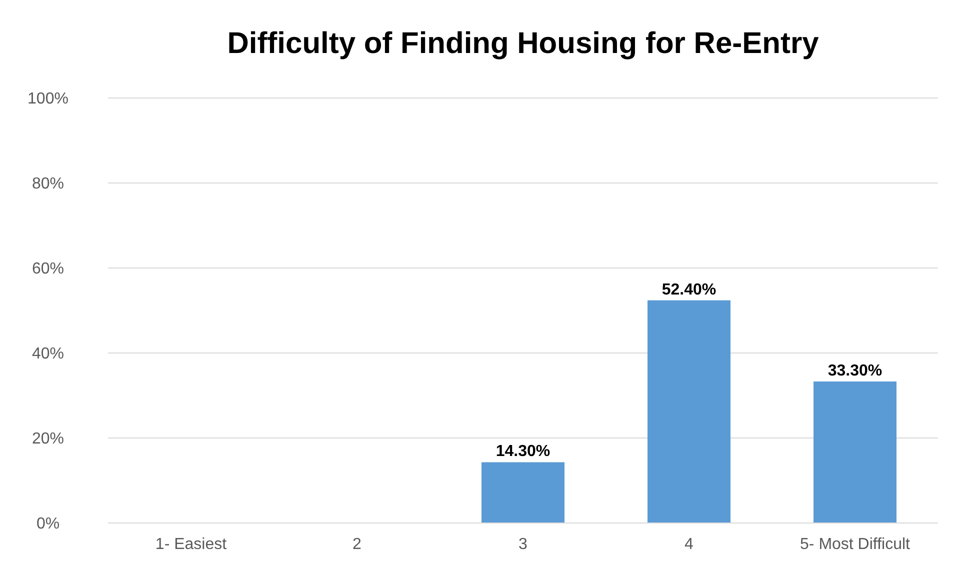  What do you see at coordinates (523, 544) in the screenshot?
I see `x-tick-label: 3` at bounding box center [523, 544].